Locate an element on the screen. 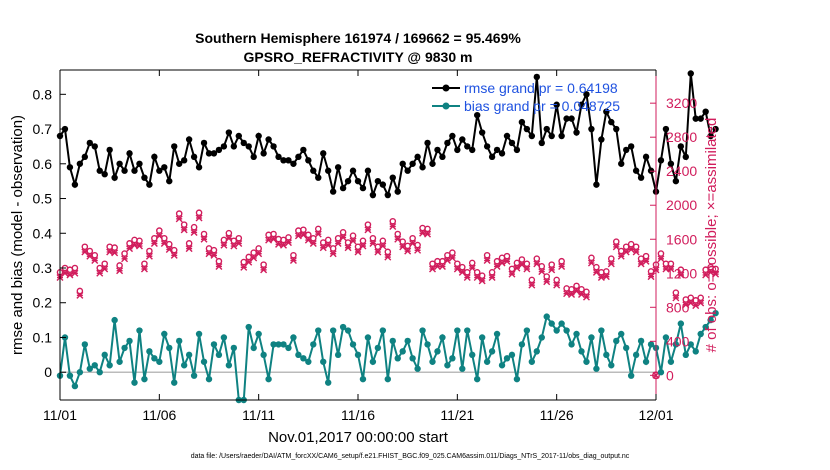 The height and width of the screenshot is (470, 830). x-tick-label: 11/01 is located at coordinates (60, 415).